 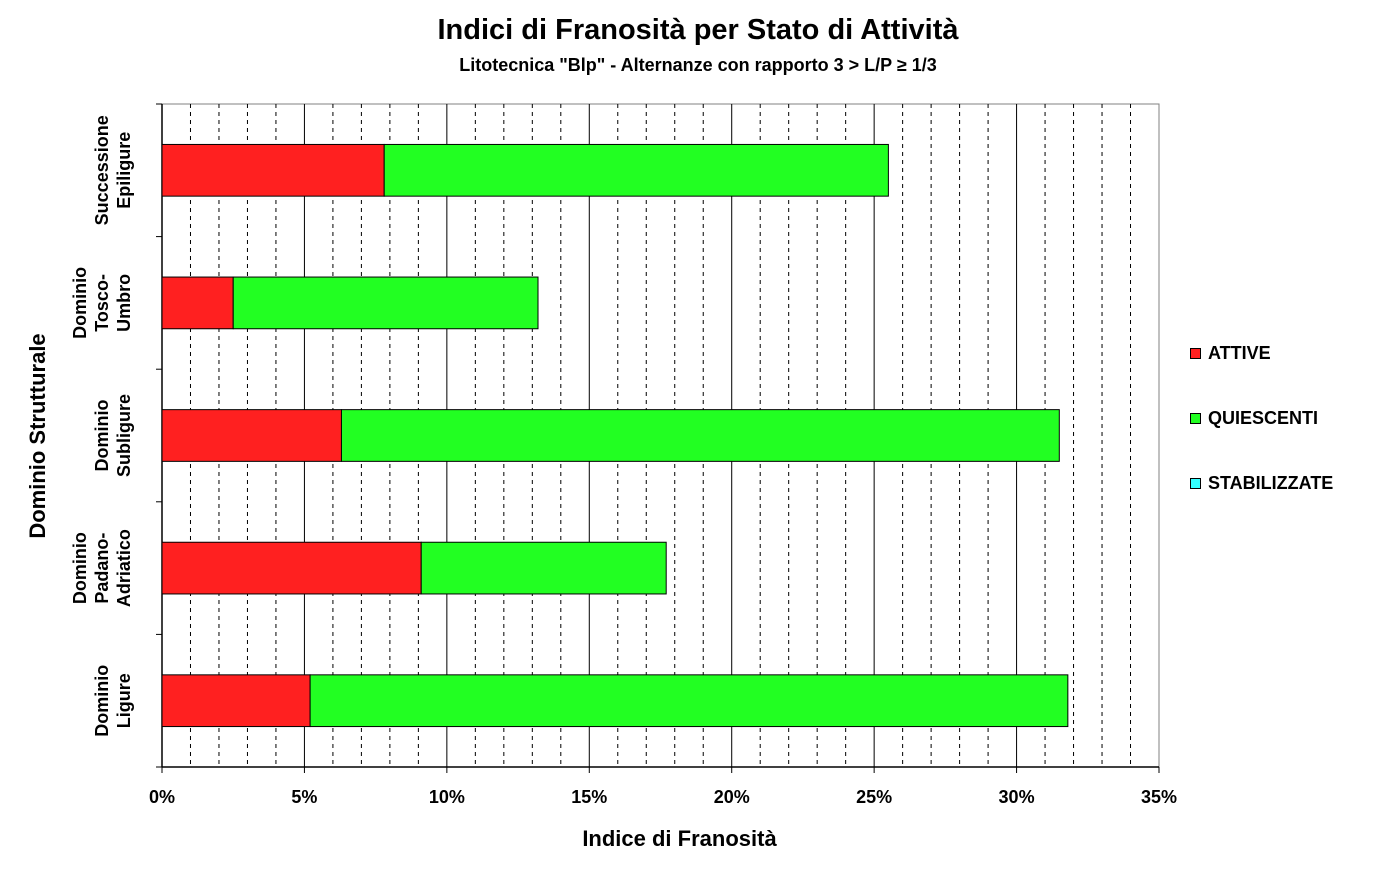 I want to click on legend-label-attive: ATTIVE, so click(x=1239, y=352).